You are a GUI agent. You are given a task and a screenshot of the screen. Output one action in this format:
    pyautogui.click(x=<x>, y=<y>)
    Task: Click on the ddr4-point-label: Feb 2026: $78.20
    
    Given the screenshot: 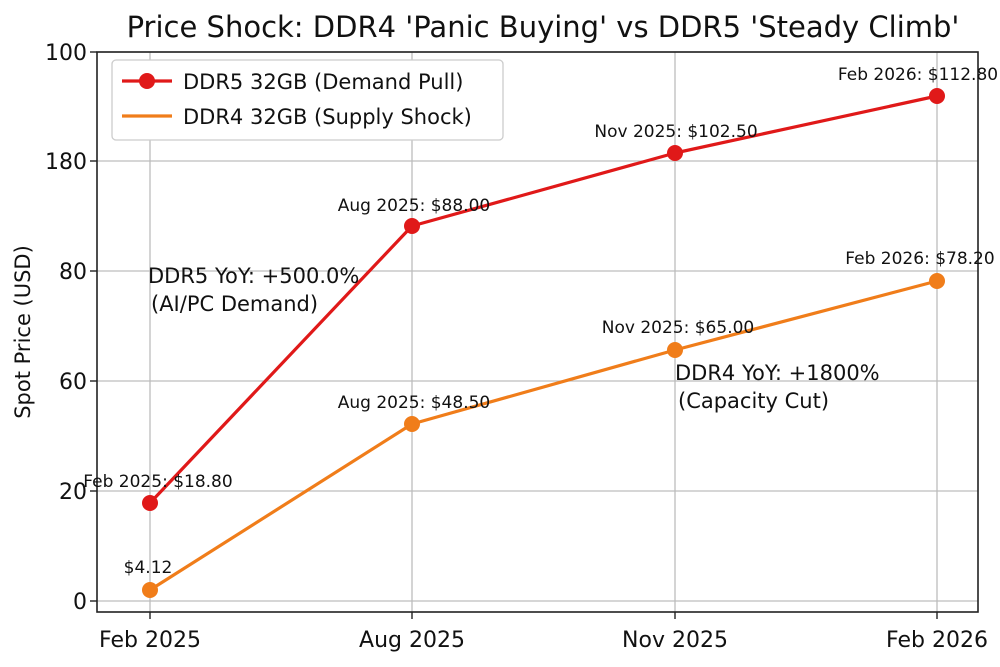 What is the action you would take?
    pyautogui.click(x=919, y=259)
    